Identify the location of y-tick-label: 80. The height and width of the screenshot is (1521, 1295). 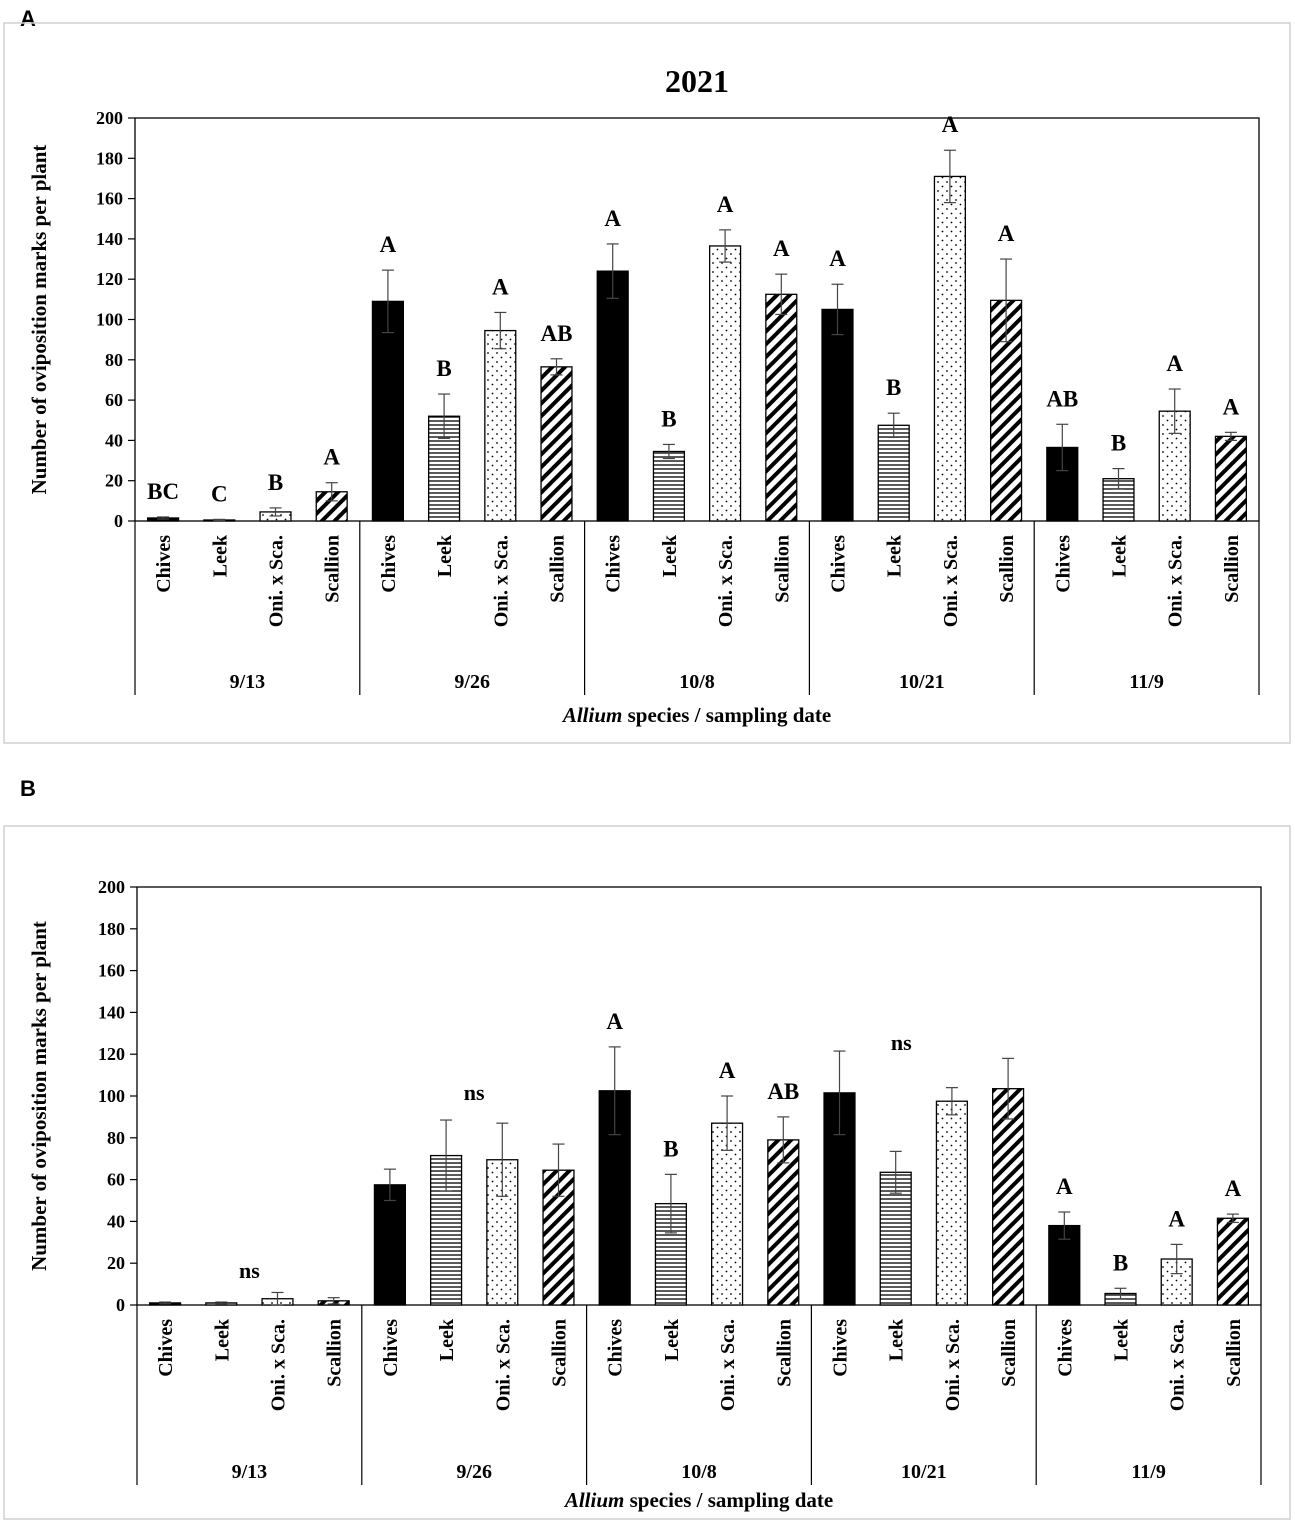
(116, 1138).